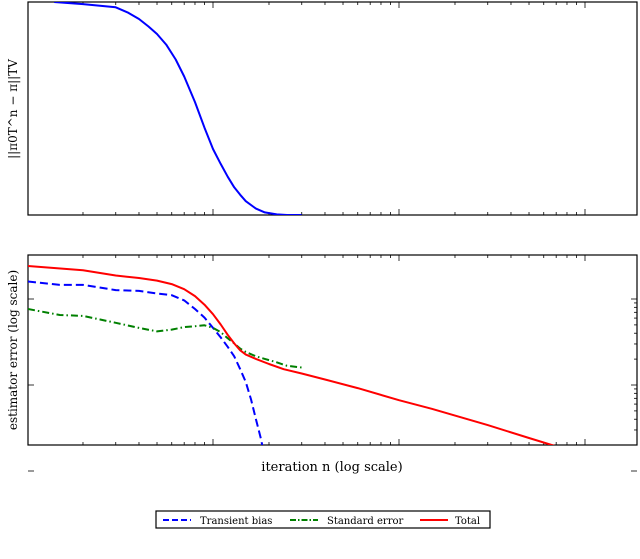 Image resolution: width=640 pixels, height=559 pixels. What do you see at coordinates (467, 521) in the screenshot?
I see `legend-label-total: Total` at bounding box center [467, 521].